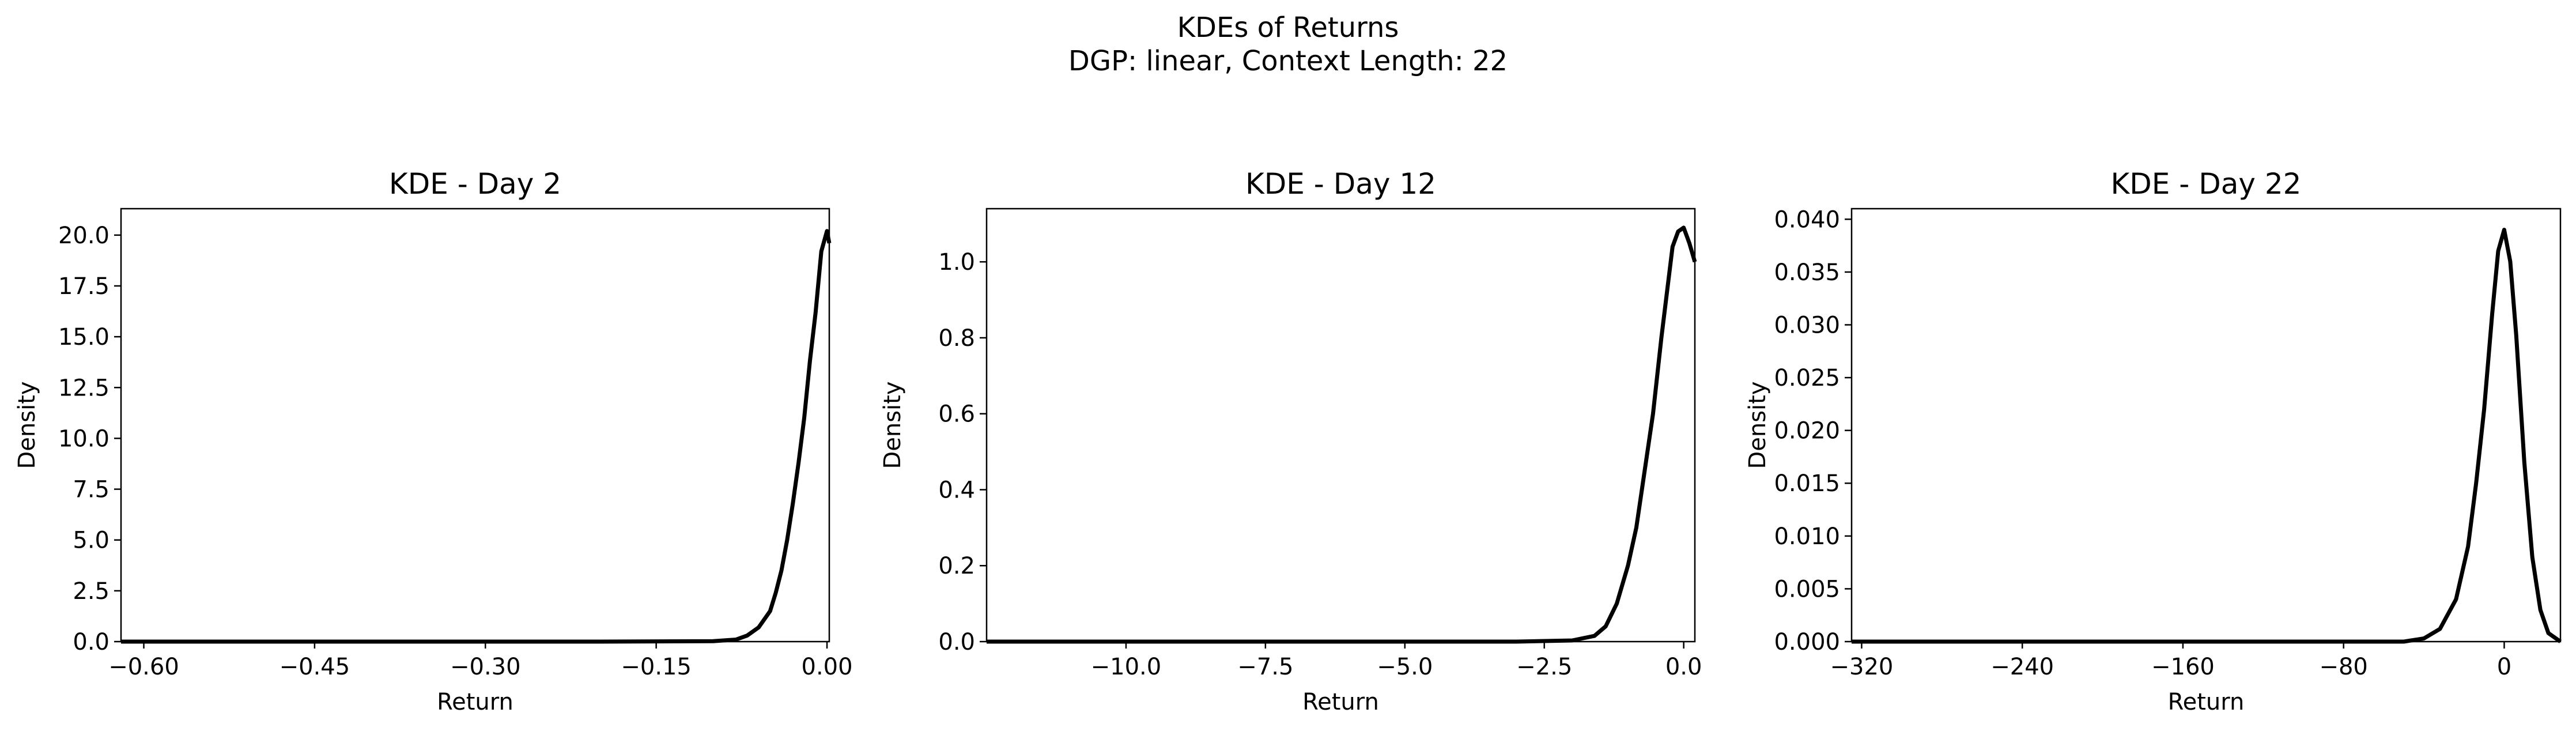  I want to click on y-tick-label: 5.0, so click(91, 540).